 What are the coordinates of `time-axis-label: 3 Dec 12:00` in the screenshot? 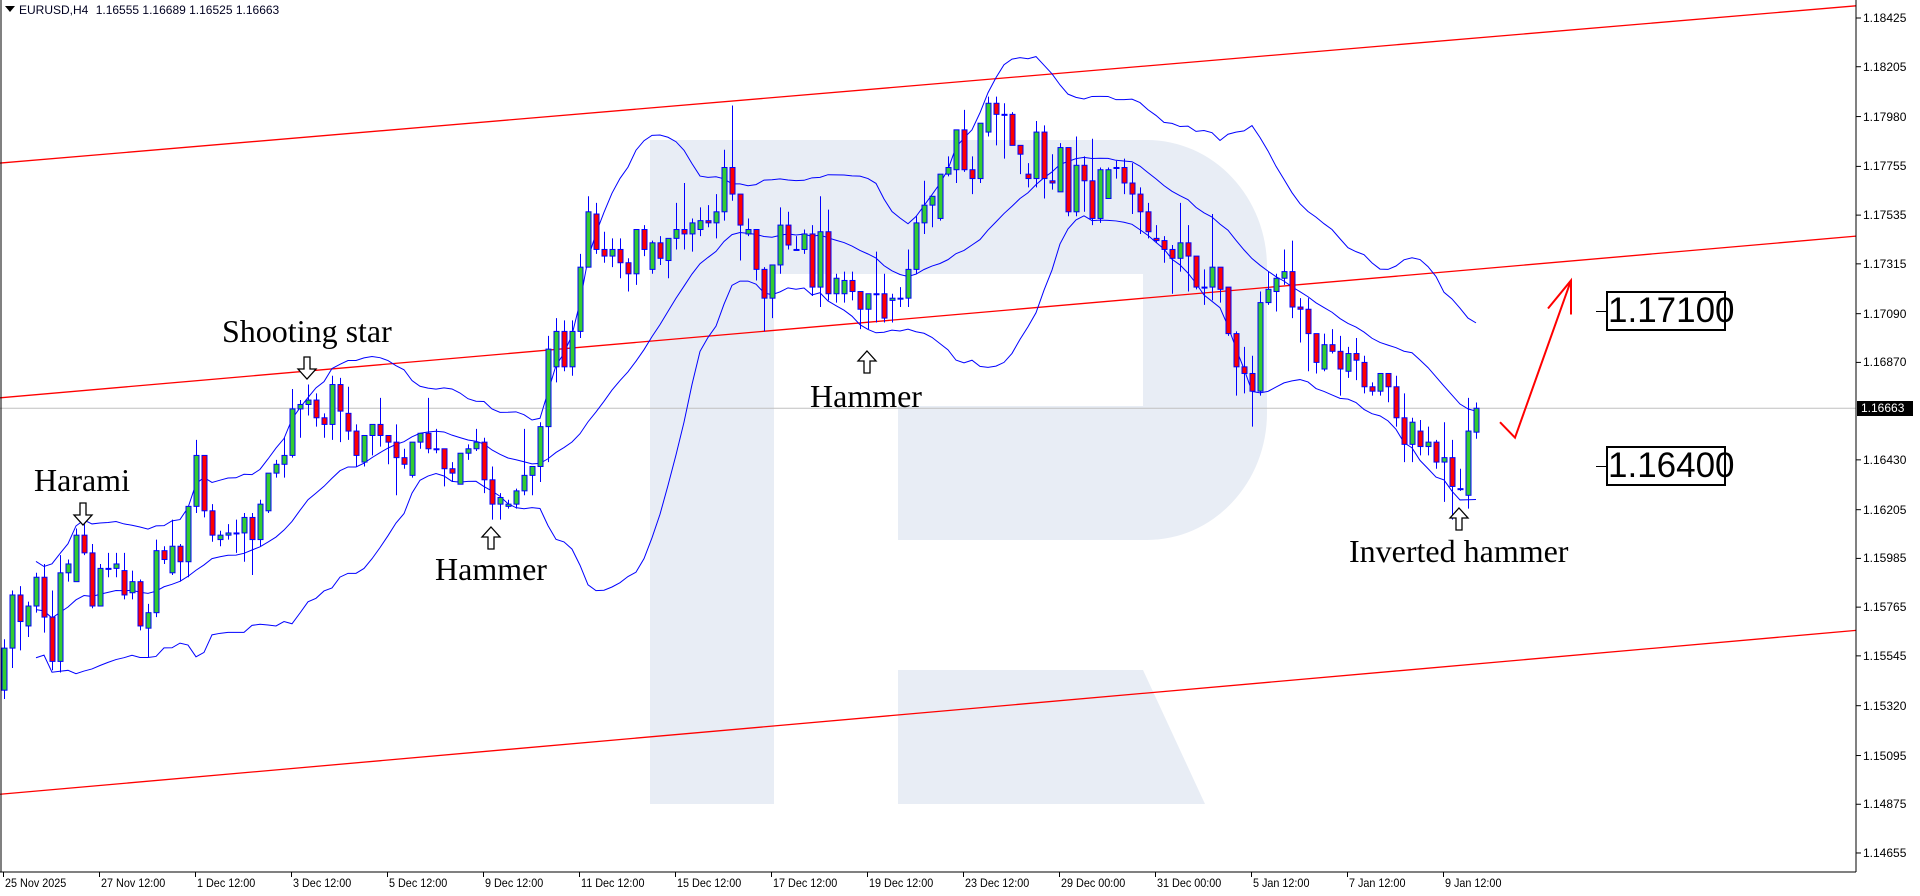 It's located at (322, 883).